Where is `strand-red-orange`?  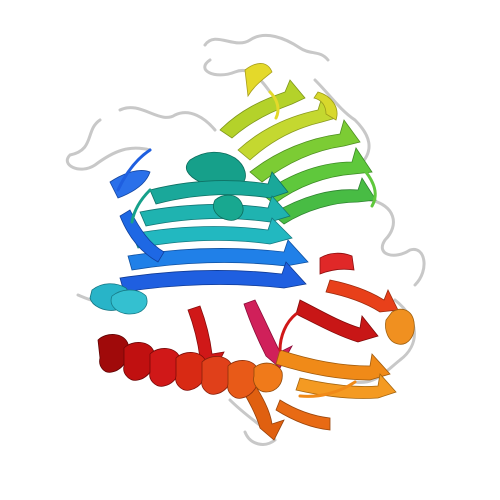 strand-red-orange is located at coordinates (362, 296).